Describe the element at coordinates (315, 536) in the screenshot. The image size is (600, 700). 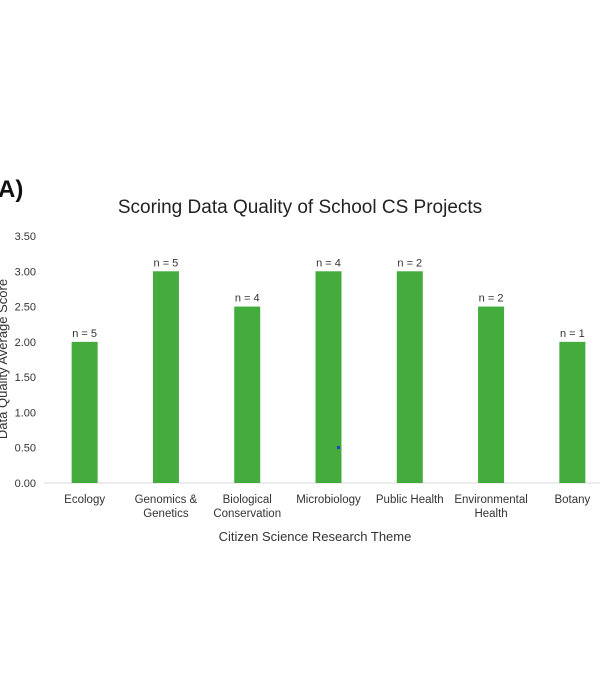
I see `x-axis-title: Citizen Science Research Theme` at that location.